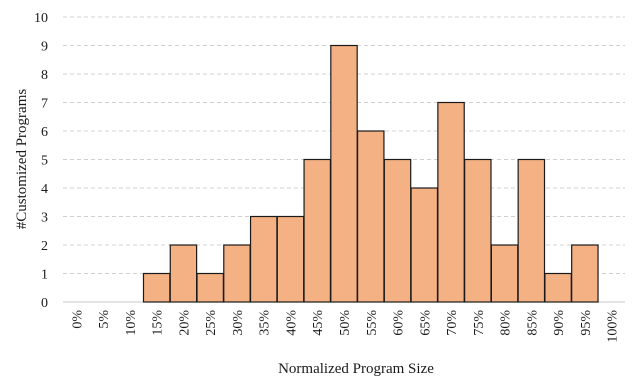  What do you see at coordinates (424, 245) in the screenshot?
I see `bar-65pct` at bounding box center [424, 245].